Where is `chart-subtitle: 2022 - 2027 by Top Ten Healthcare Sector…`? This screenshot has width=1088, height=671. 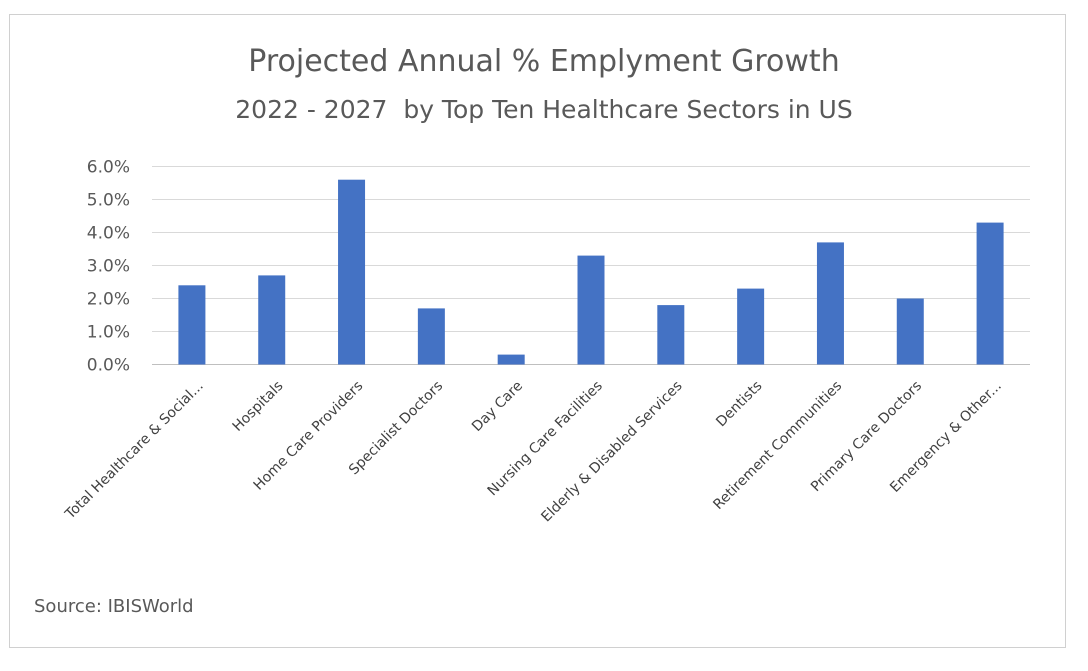
chart-subtitle: 2022 - 2027 by Top Ten Healthcare Sector… is located at coordinates (544, 109).